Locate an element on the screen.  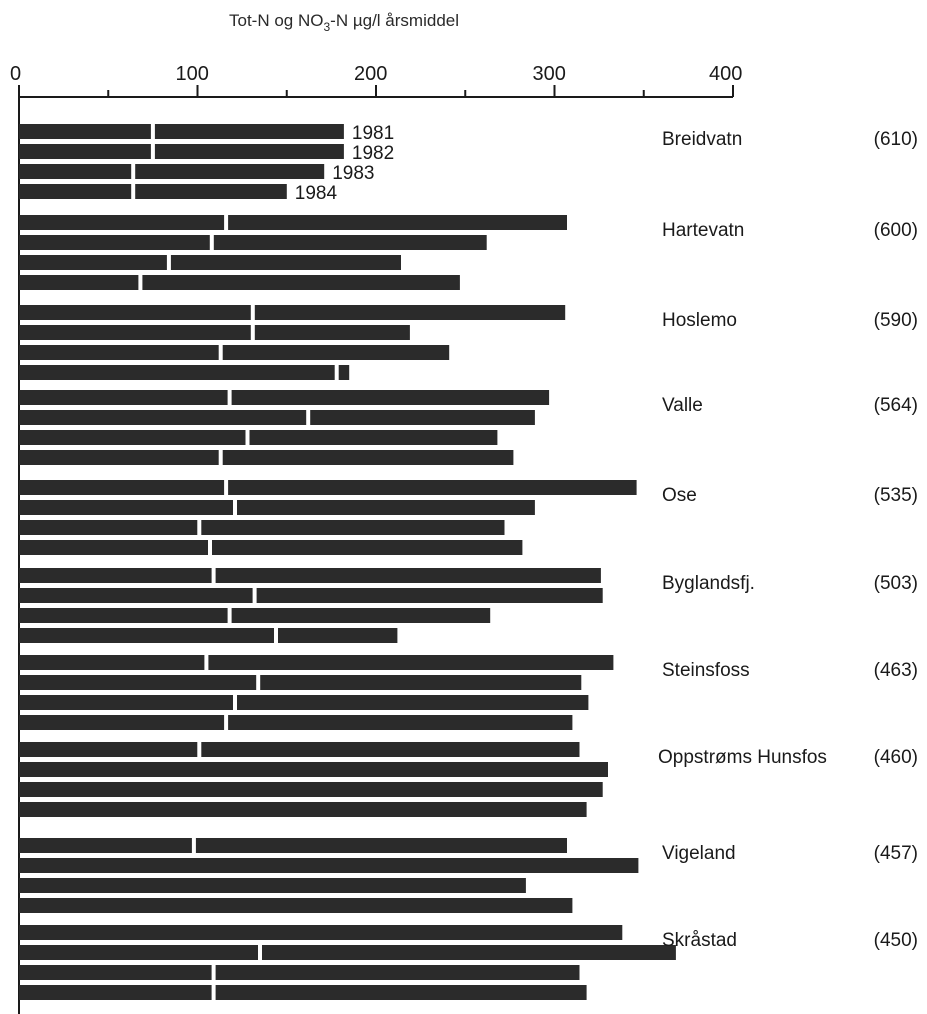
station-name-label: Valle is located at coordinates (682, 405).